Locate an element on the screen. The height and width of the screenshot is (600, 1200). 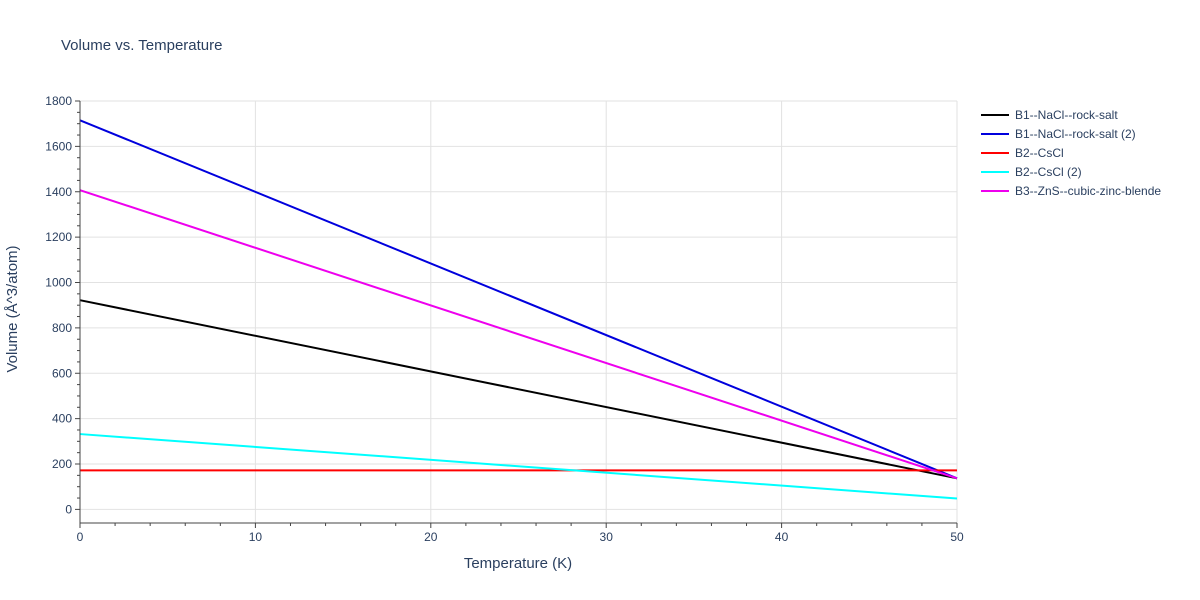
y-tick-label: 0 is located at coordinates (68, 509).